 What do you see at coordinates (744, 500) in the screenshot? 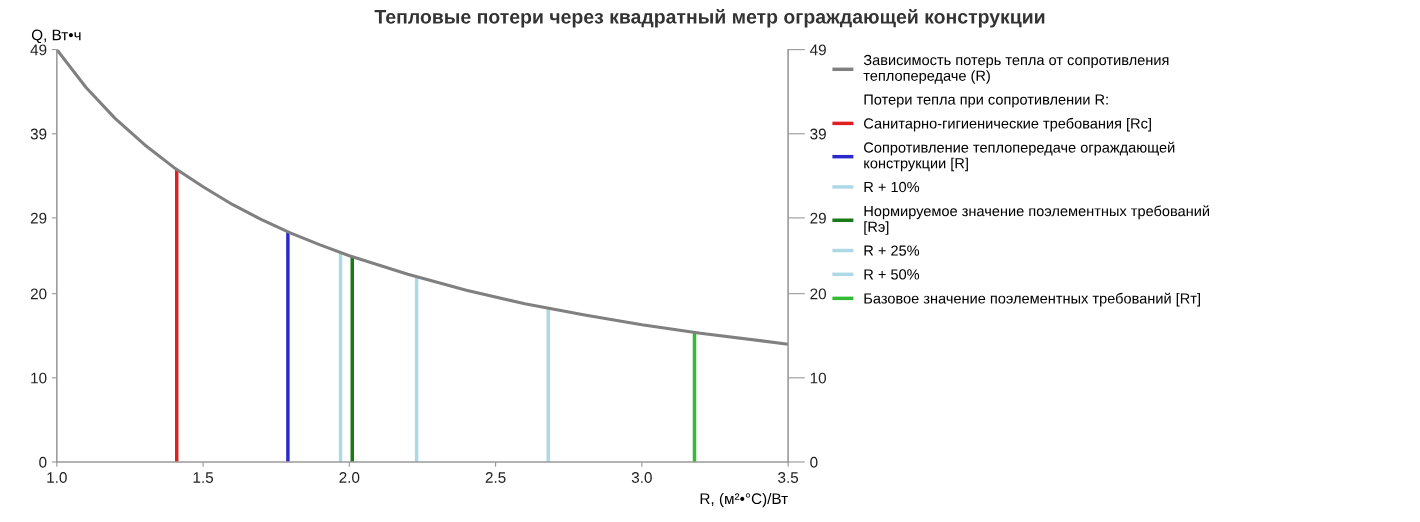
I see `x-axis-title: R, (м²•°C)/Вт` at bounding box center [744, 500].